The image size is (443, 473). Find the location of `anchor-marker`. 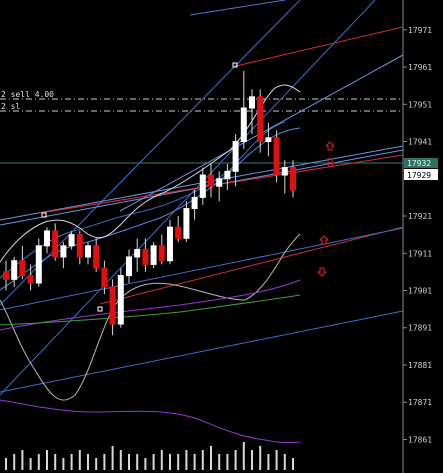

anchor-marker is located at coordinates (44, 215).